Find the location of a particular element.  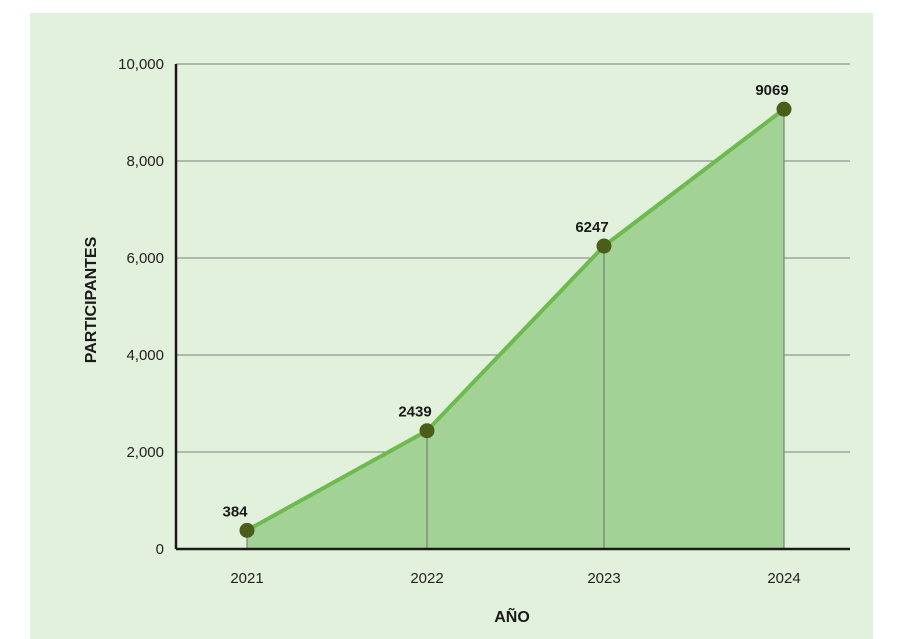

x-tick-label: 2021 is located at coordinates (246, 578).